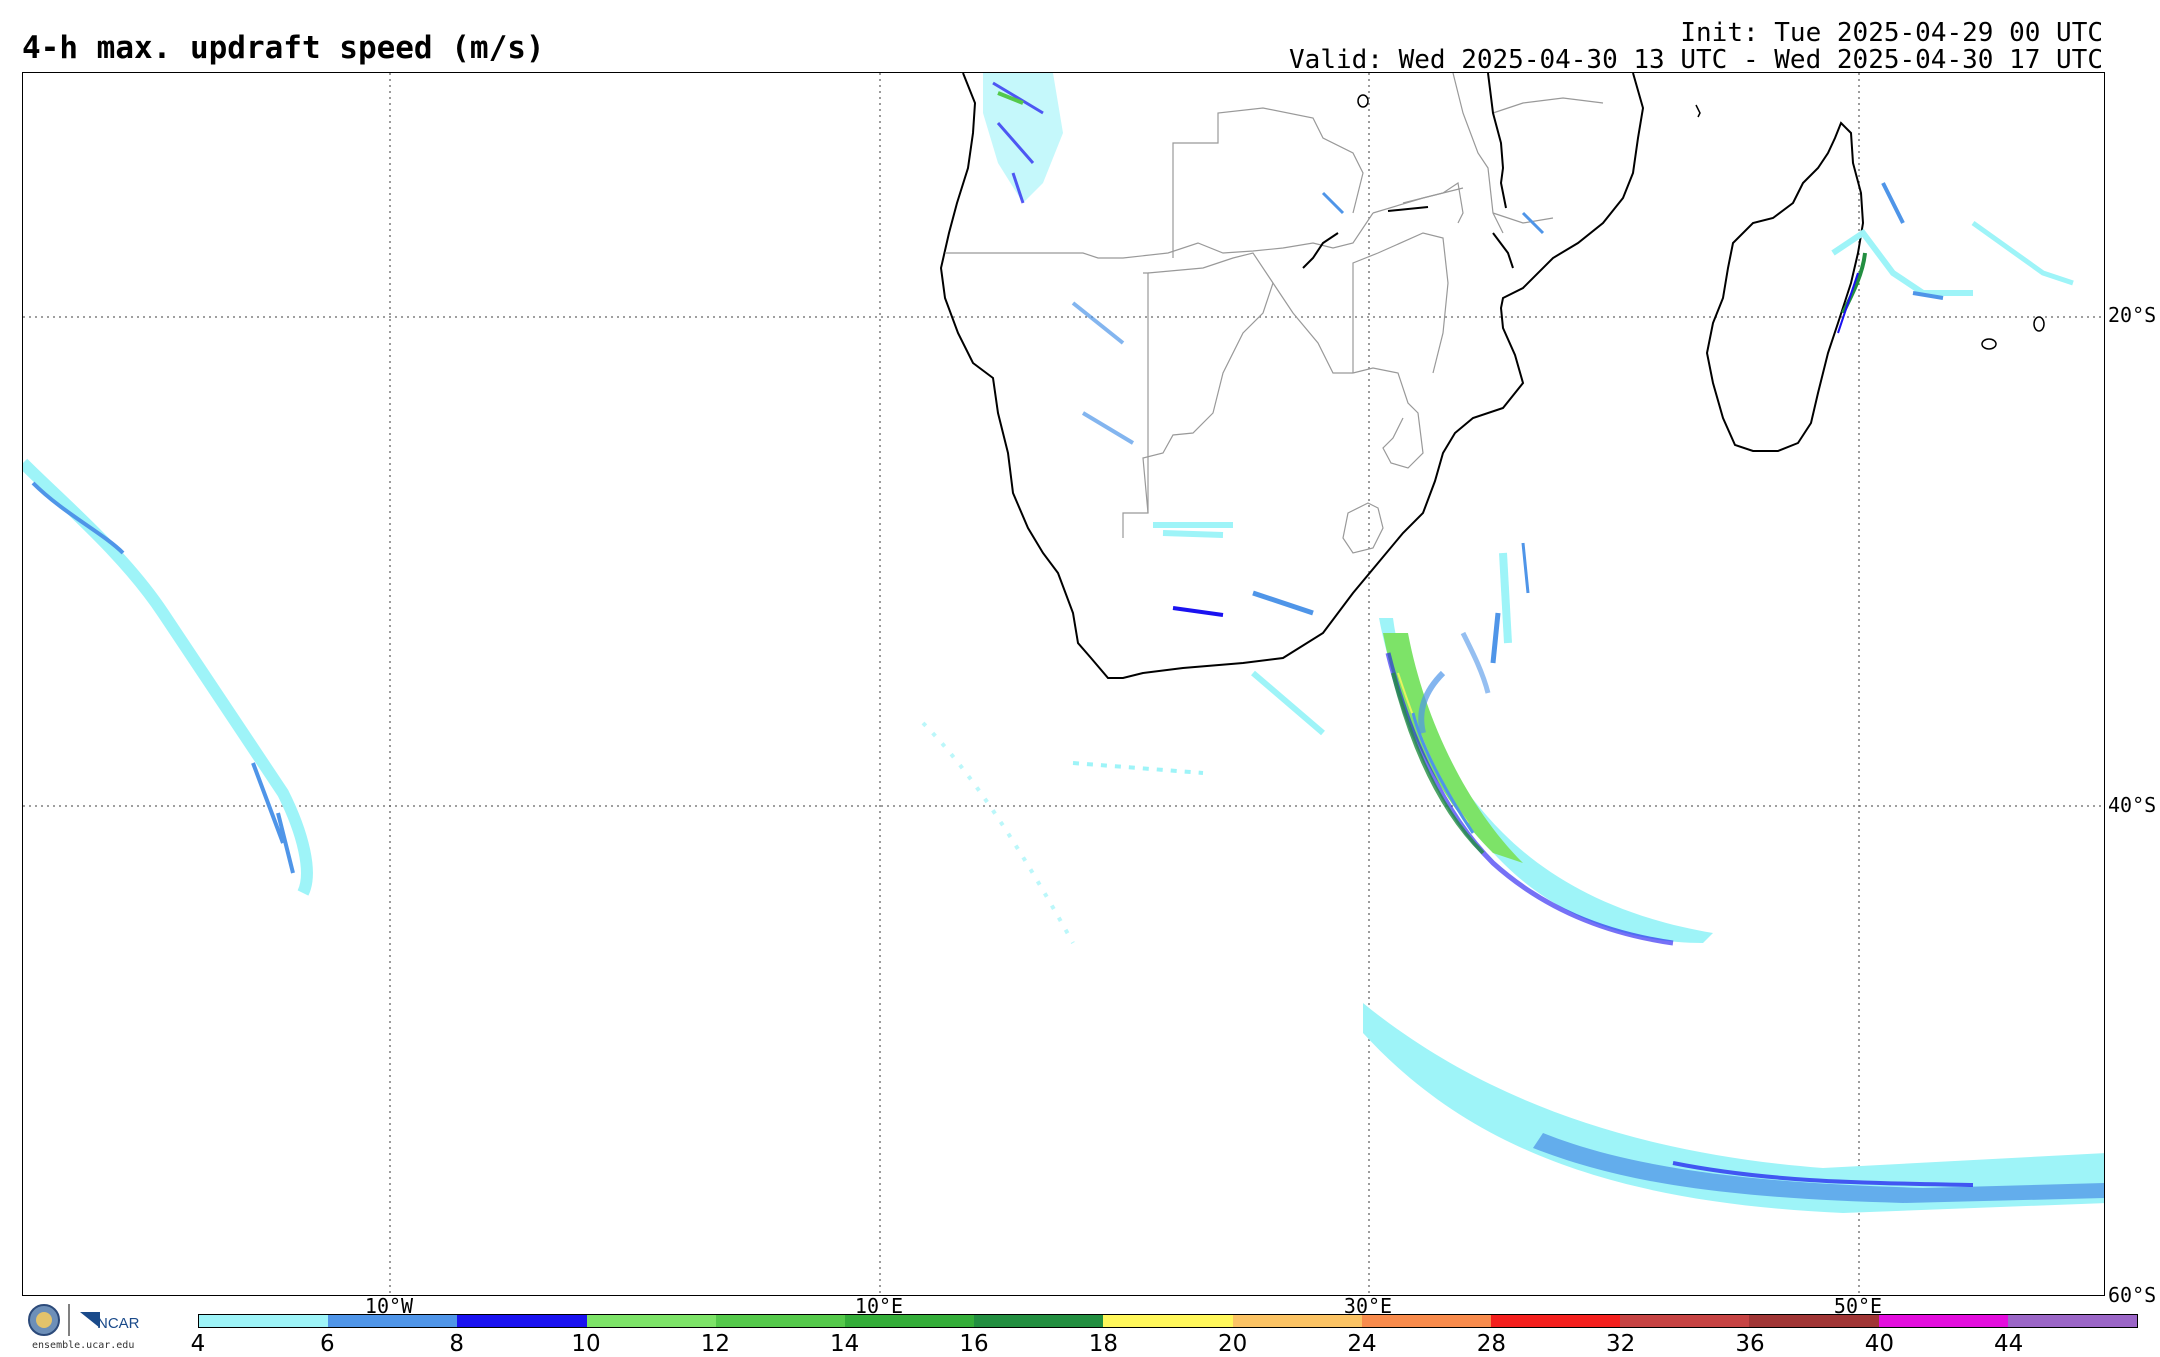 This screenshot has height=1357, width=2160. Describe the element at coordinates (974, 1344) in the screenshot. I see `colorbar-tick-label: 16` at that location.